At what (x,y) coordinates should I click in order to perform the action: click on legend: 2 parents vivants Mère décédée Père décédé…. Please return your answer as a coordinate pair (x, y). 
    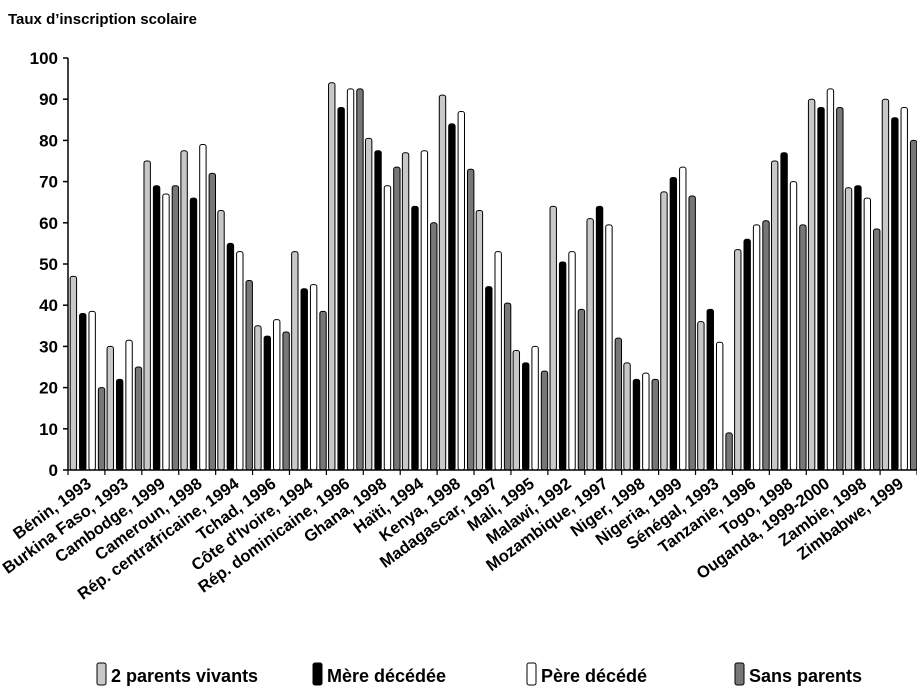
    Looking at the image, I should click on (479, 674).